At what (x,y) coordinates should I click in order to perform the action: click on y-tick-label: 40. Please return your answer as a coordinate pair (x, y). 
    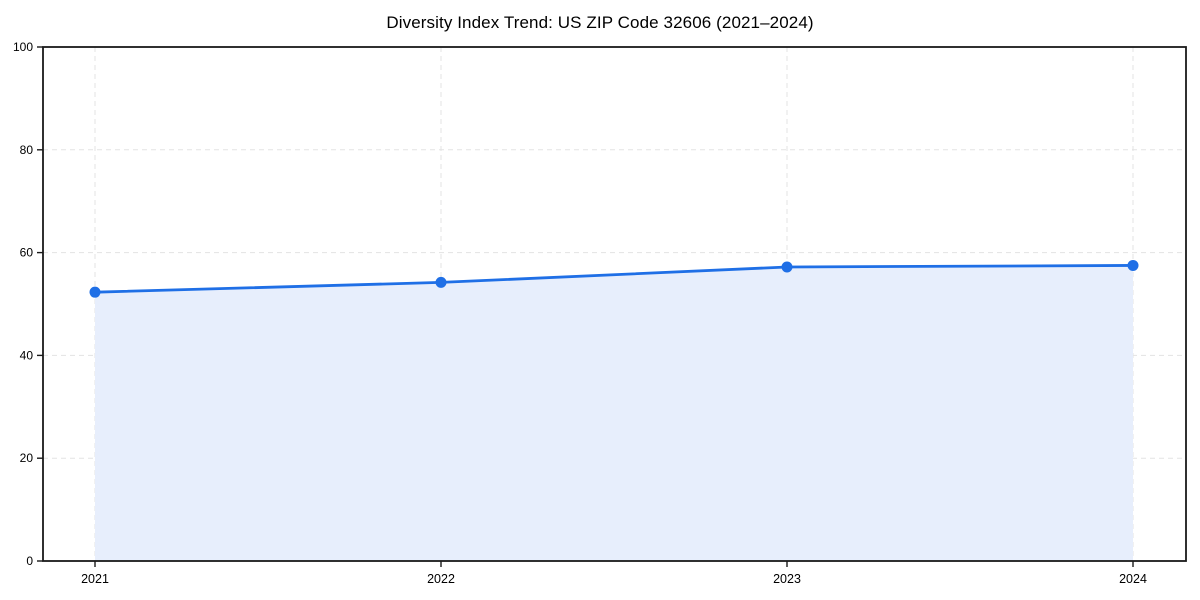
    Looking at the image, I should click on (27, 355).